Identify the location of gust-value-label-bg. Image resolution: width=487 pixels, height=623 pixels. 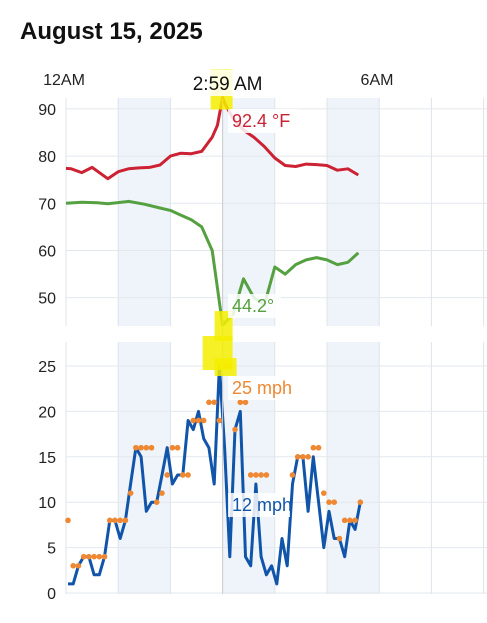
(259, 388).